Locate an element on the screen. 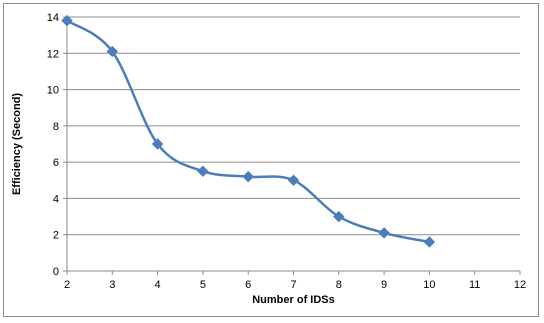 This screenshot has width=544, height=323. y-tick-label-2: 2 is located at coordinates (56, 236).